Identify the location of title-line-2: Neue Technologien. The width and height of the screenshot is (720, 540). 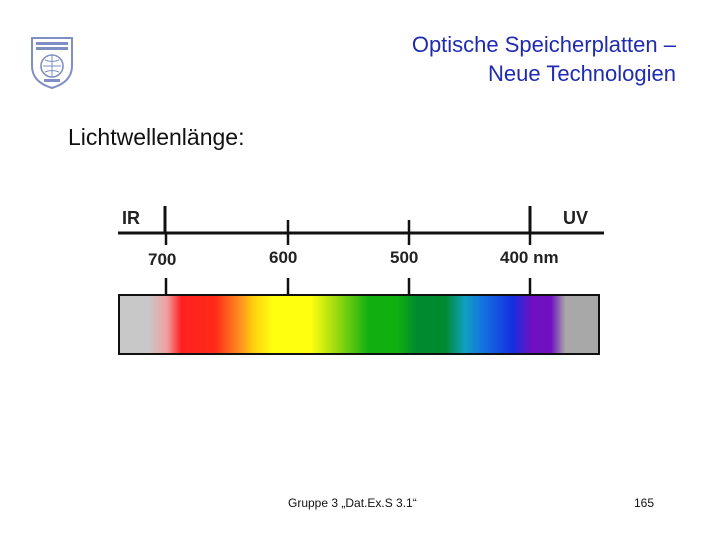
(582, 73).